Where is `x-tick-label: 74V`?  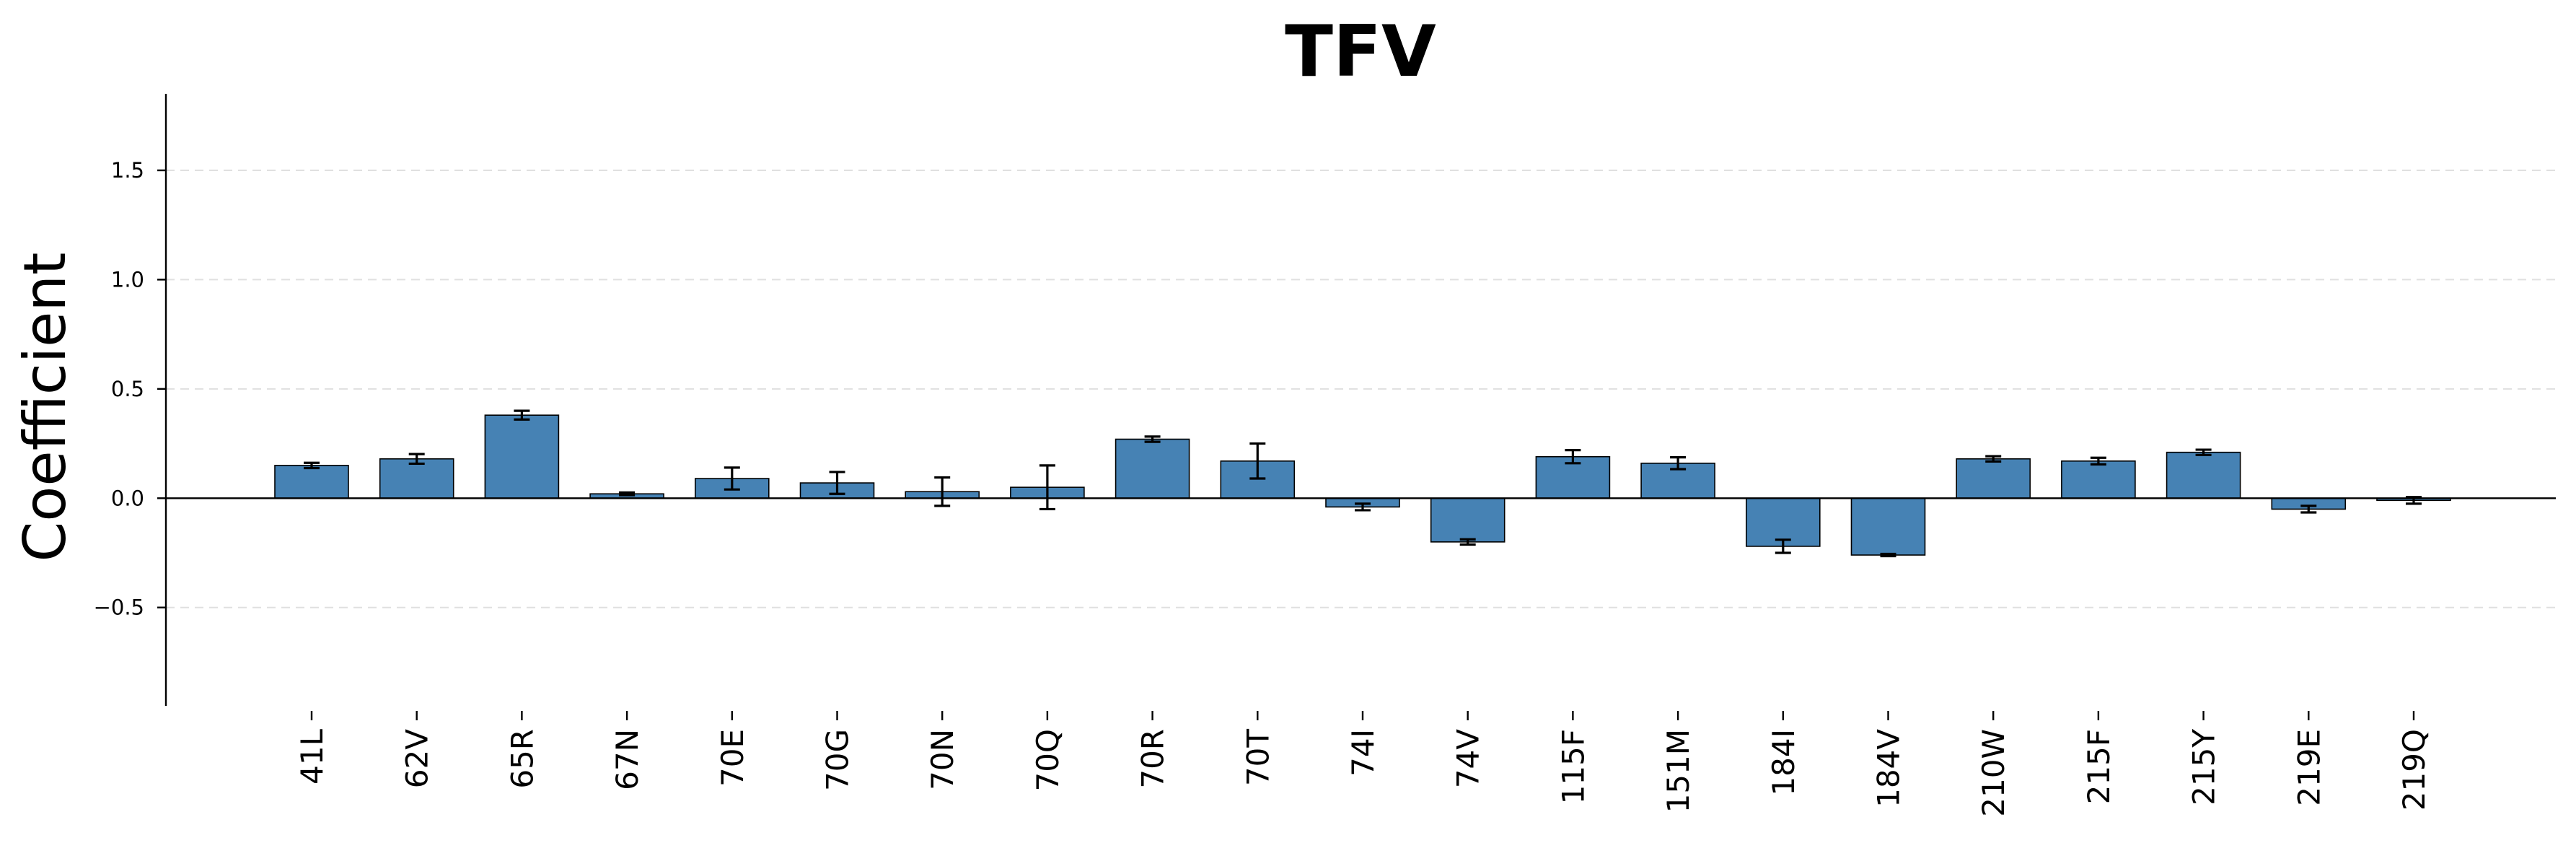 x-tick-label: 74V is located at coordinates (1468, 758).